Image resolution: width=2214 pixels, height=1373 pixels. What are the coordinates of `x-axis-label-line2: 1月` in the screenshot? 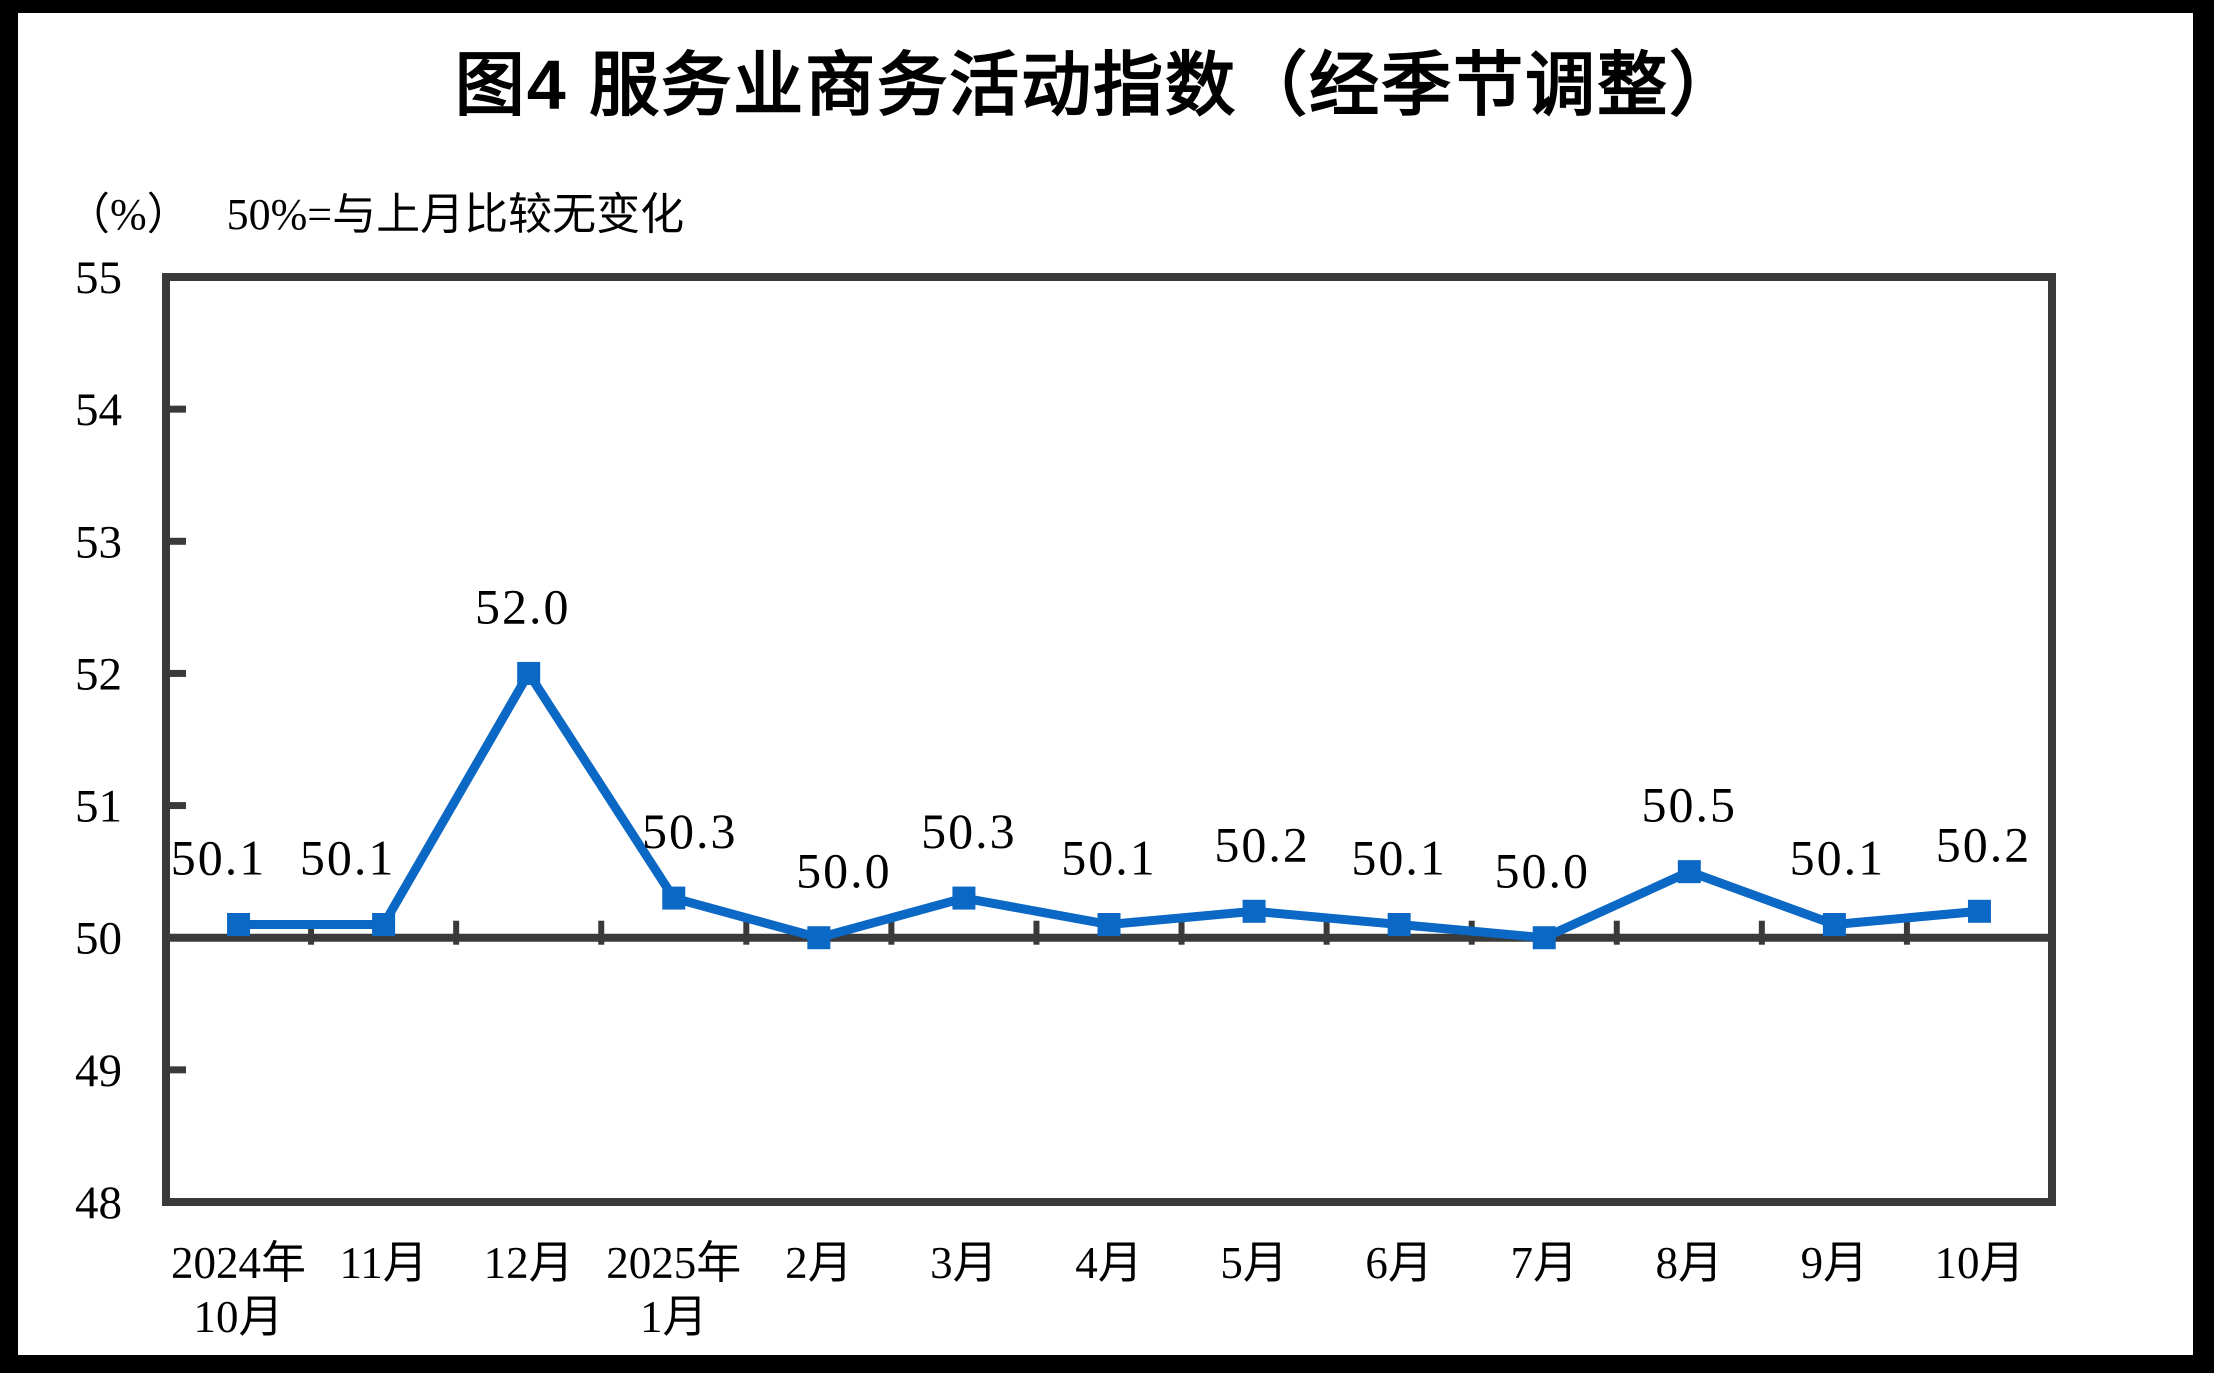 It's located at (674, 1317).